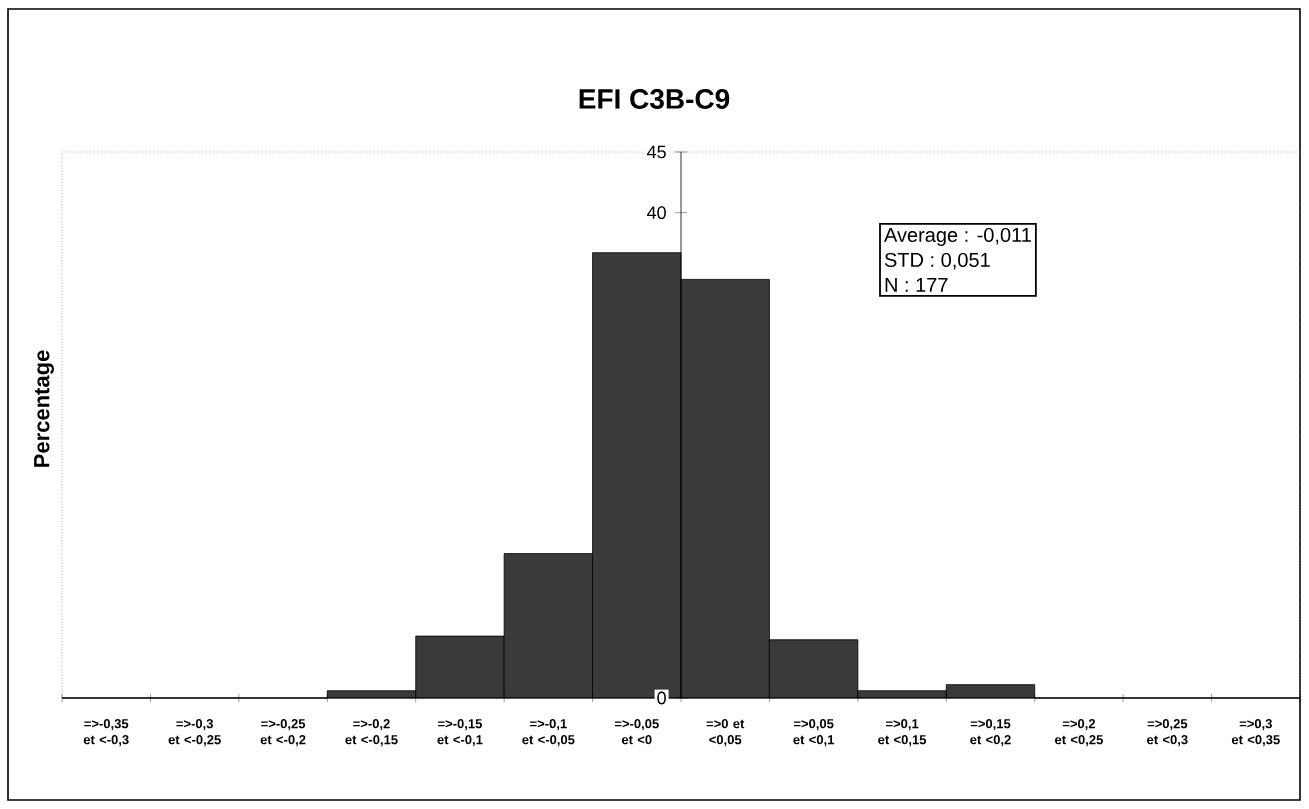  What do you see at coordinates (1255, 733) in the screenshot?
I see `x-tick-label: =>0,3 et <0,35` at bounding box center [1255, 733].